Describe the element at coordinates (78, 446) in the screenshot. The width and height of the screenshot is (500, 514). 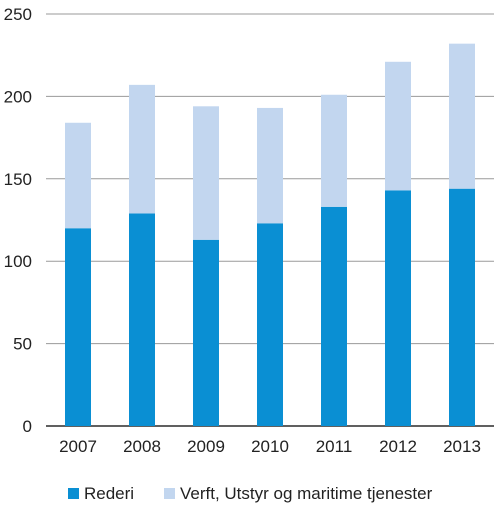
I see `x-tick-label: 2007` at that location.